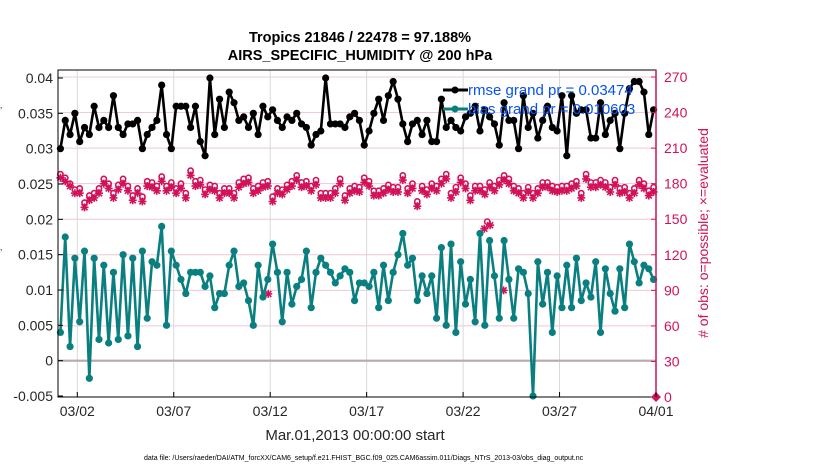 This screenshot has height=470, width=830. I want to click on y-tick-label-right: 180, so click(676, 184).